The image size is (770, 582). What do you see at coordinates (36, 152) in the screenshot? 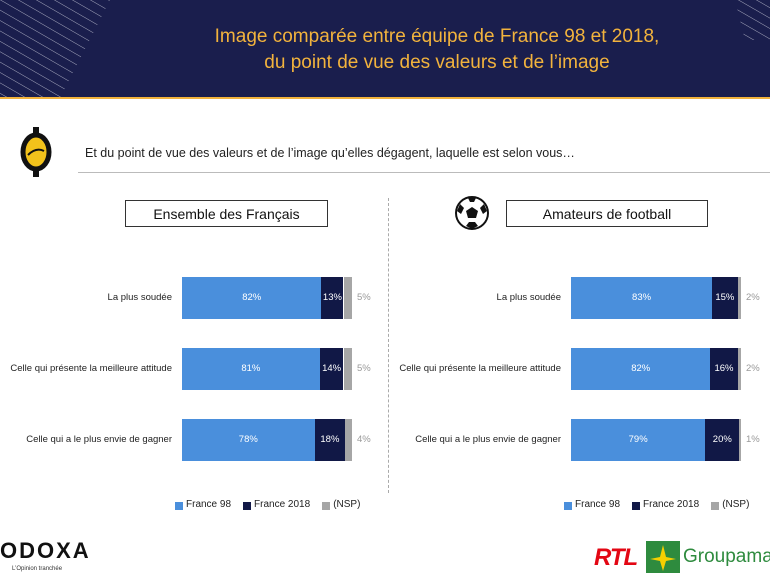
I see `odoxa-icon` at bounding box center [36, 152].